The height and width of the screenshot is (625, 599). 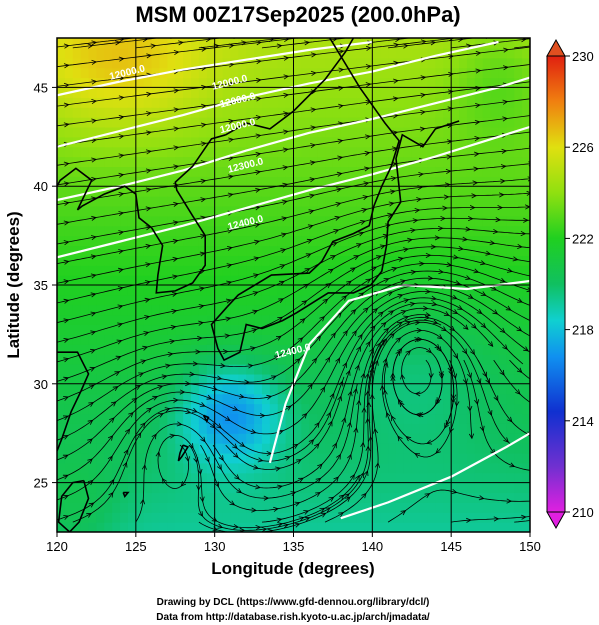 I want to click on colorbar-tick-label: 222, so click(x=583, y=238).